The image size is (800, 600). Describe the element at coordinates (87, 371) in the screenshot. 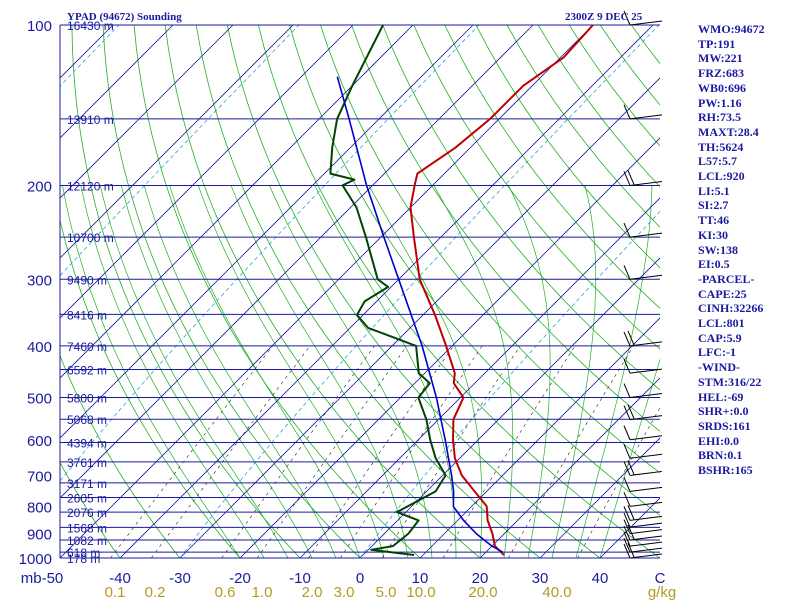

I see `height-label: 6592 m` at that location.